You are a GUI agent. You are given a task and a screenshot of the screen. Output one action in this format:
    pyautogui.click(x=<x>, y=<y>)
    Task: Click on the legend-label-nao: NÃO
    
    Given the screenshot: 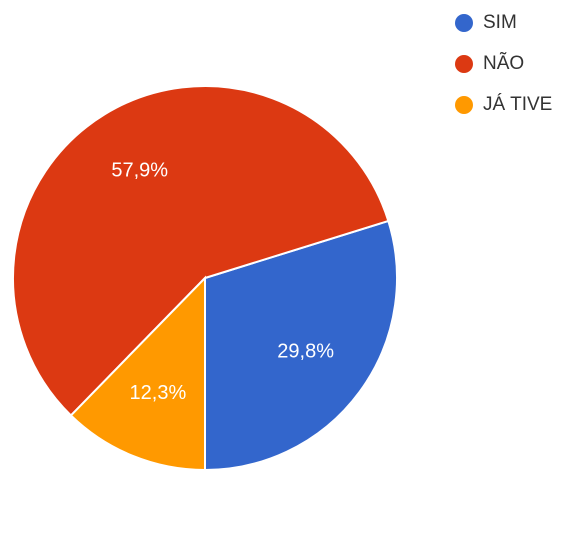 What is the action you would take?
    pyautogui.click(x=504, y=63)
    